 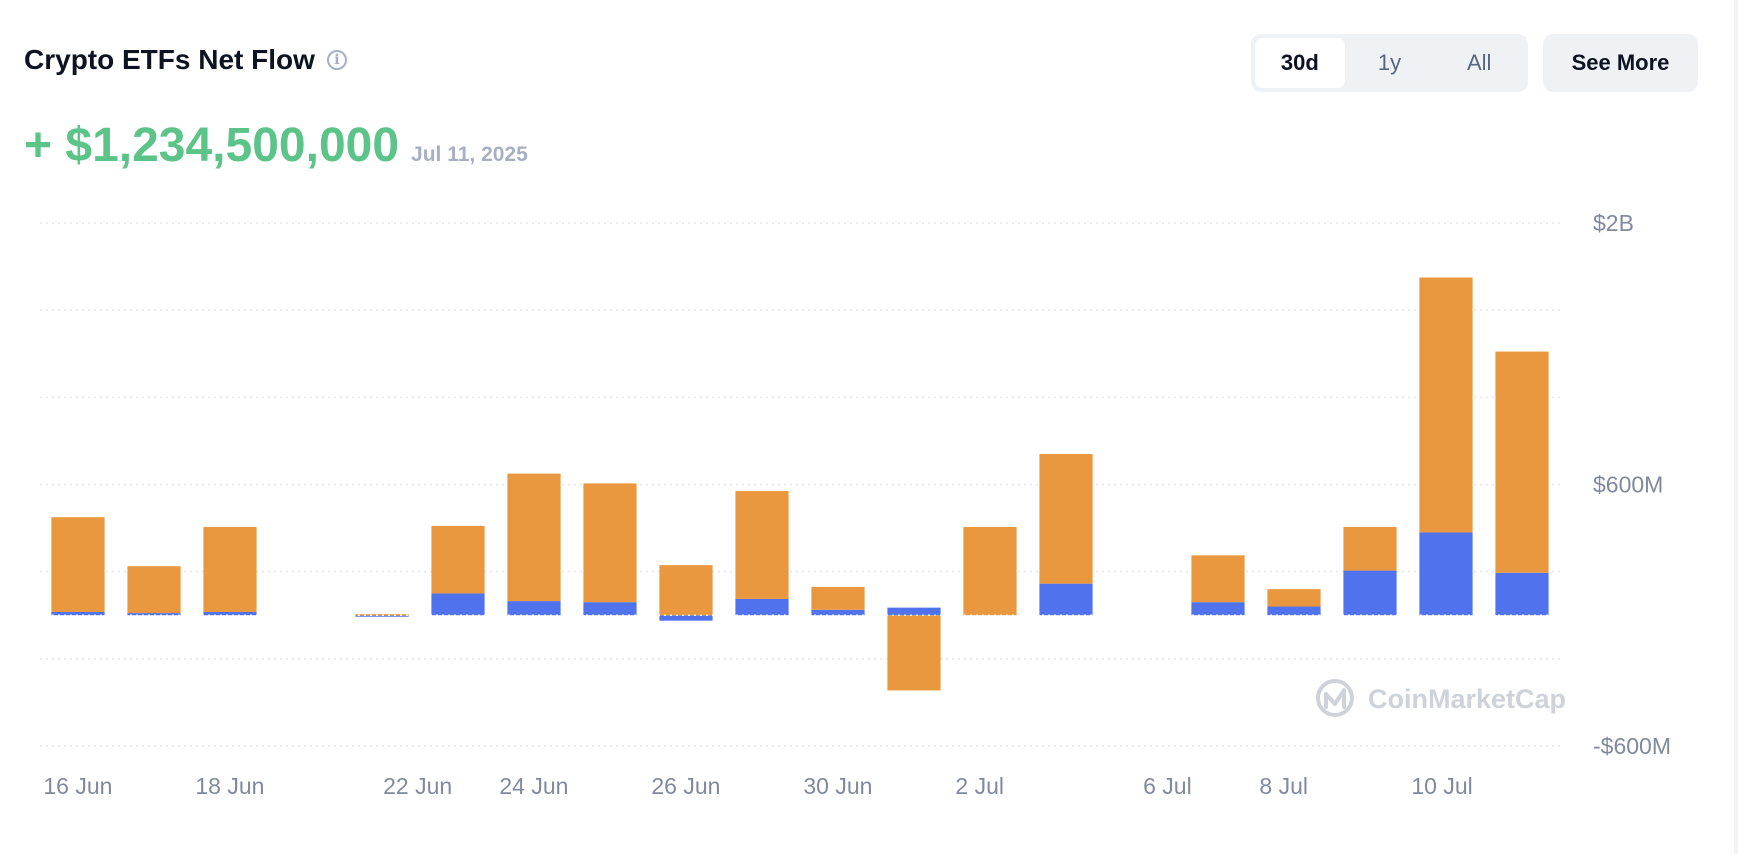 I want to click on range-tab-1y: 1y, so click(x=1389, y=62).